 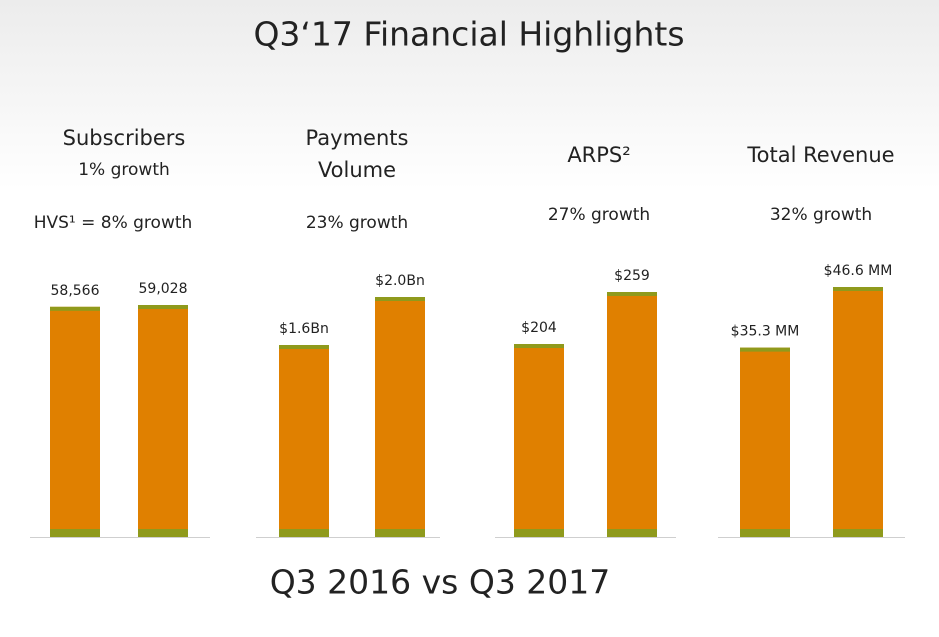 I want to click on panel-subtitle: 1% growth, so click(x=124, y=170).